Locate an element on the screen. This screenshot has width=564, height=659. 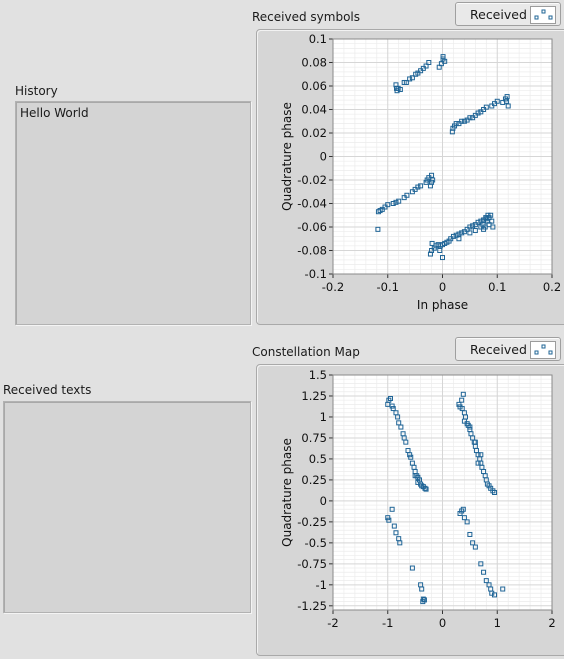
symbols-y-tick-label: 0.1 is located at coordinates (318, 39).